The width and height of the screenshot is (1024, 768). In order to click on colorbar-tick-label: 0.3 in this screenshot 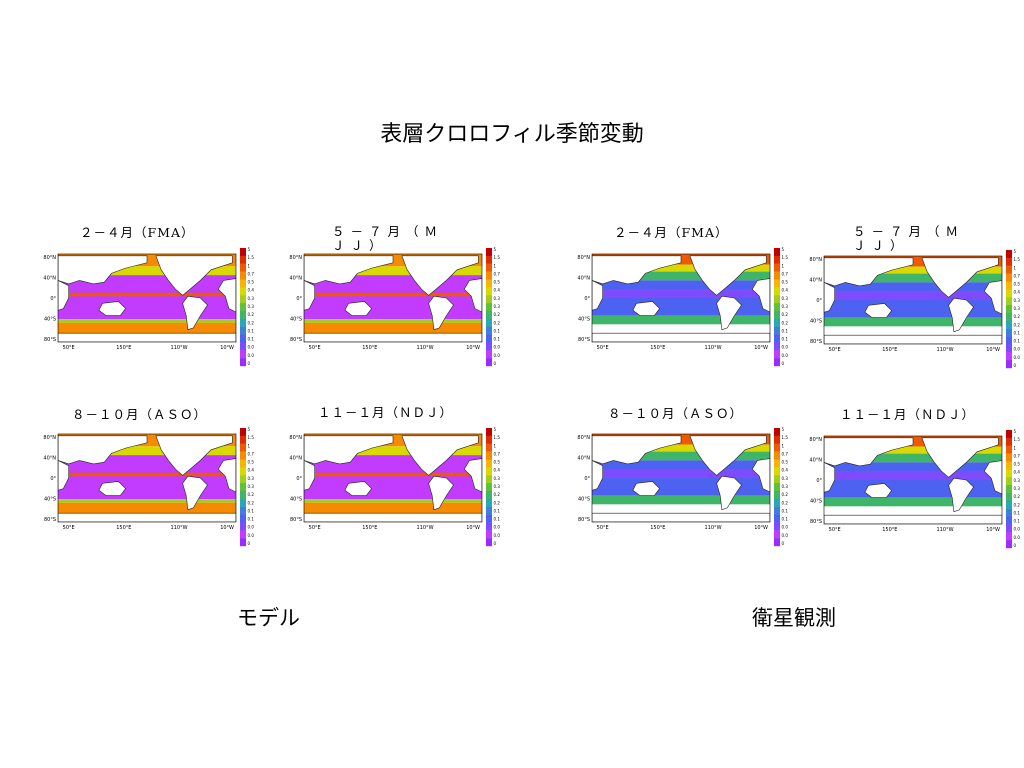, I will do `click(497, 486)`.